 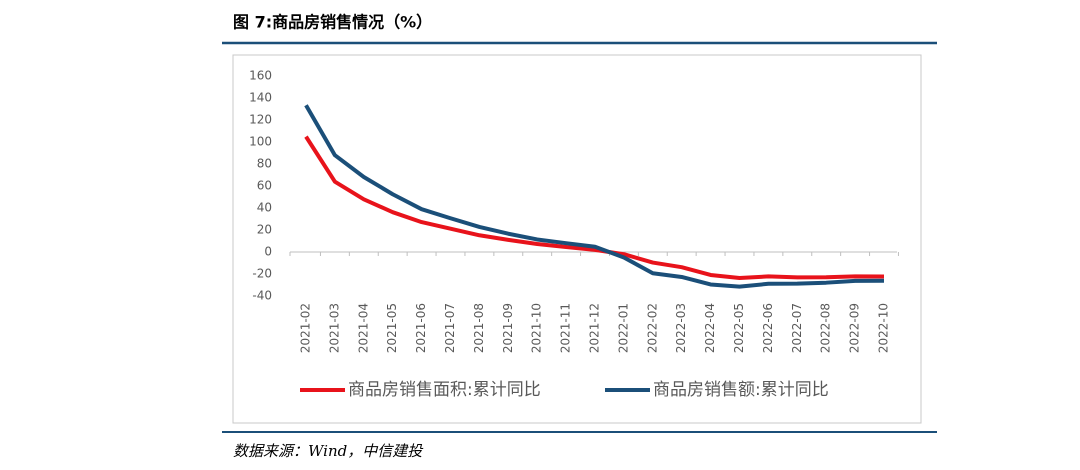 I want to click on x-tick-label: 2022-02, so click(x=652, y=328).